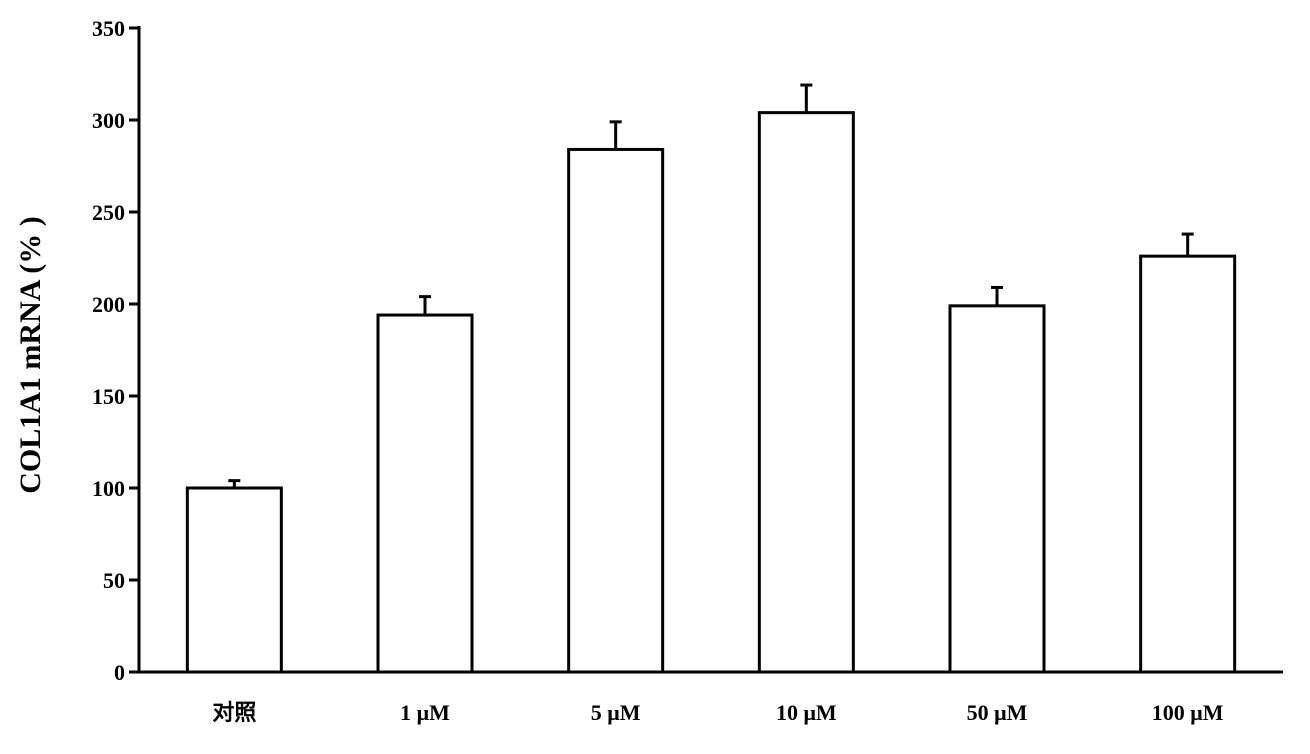 This screenshot has height=754, width=1310. I want to click on y-tick-label: 200, so click(108, 304).